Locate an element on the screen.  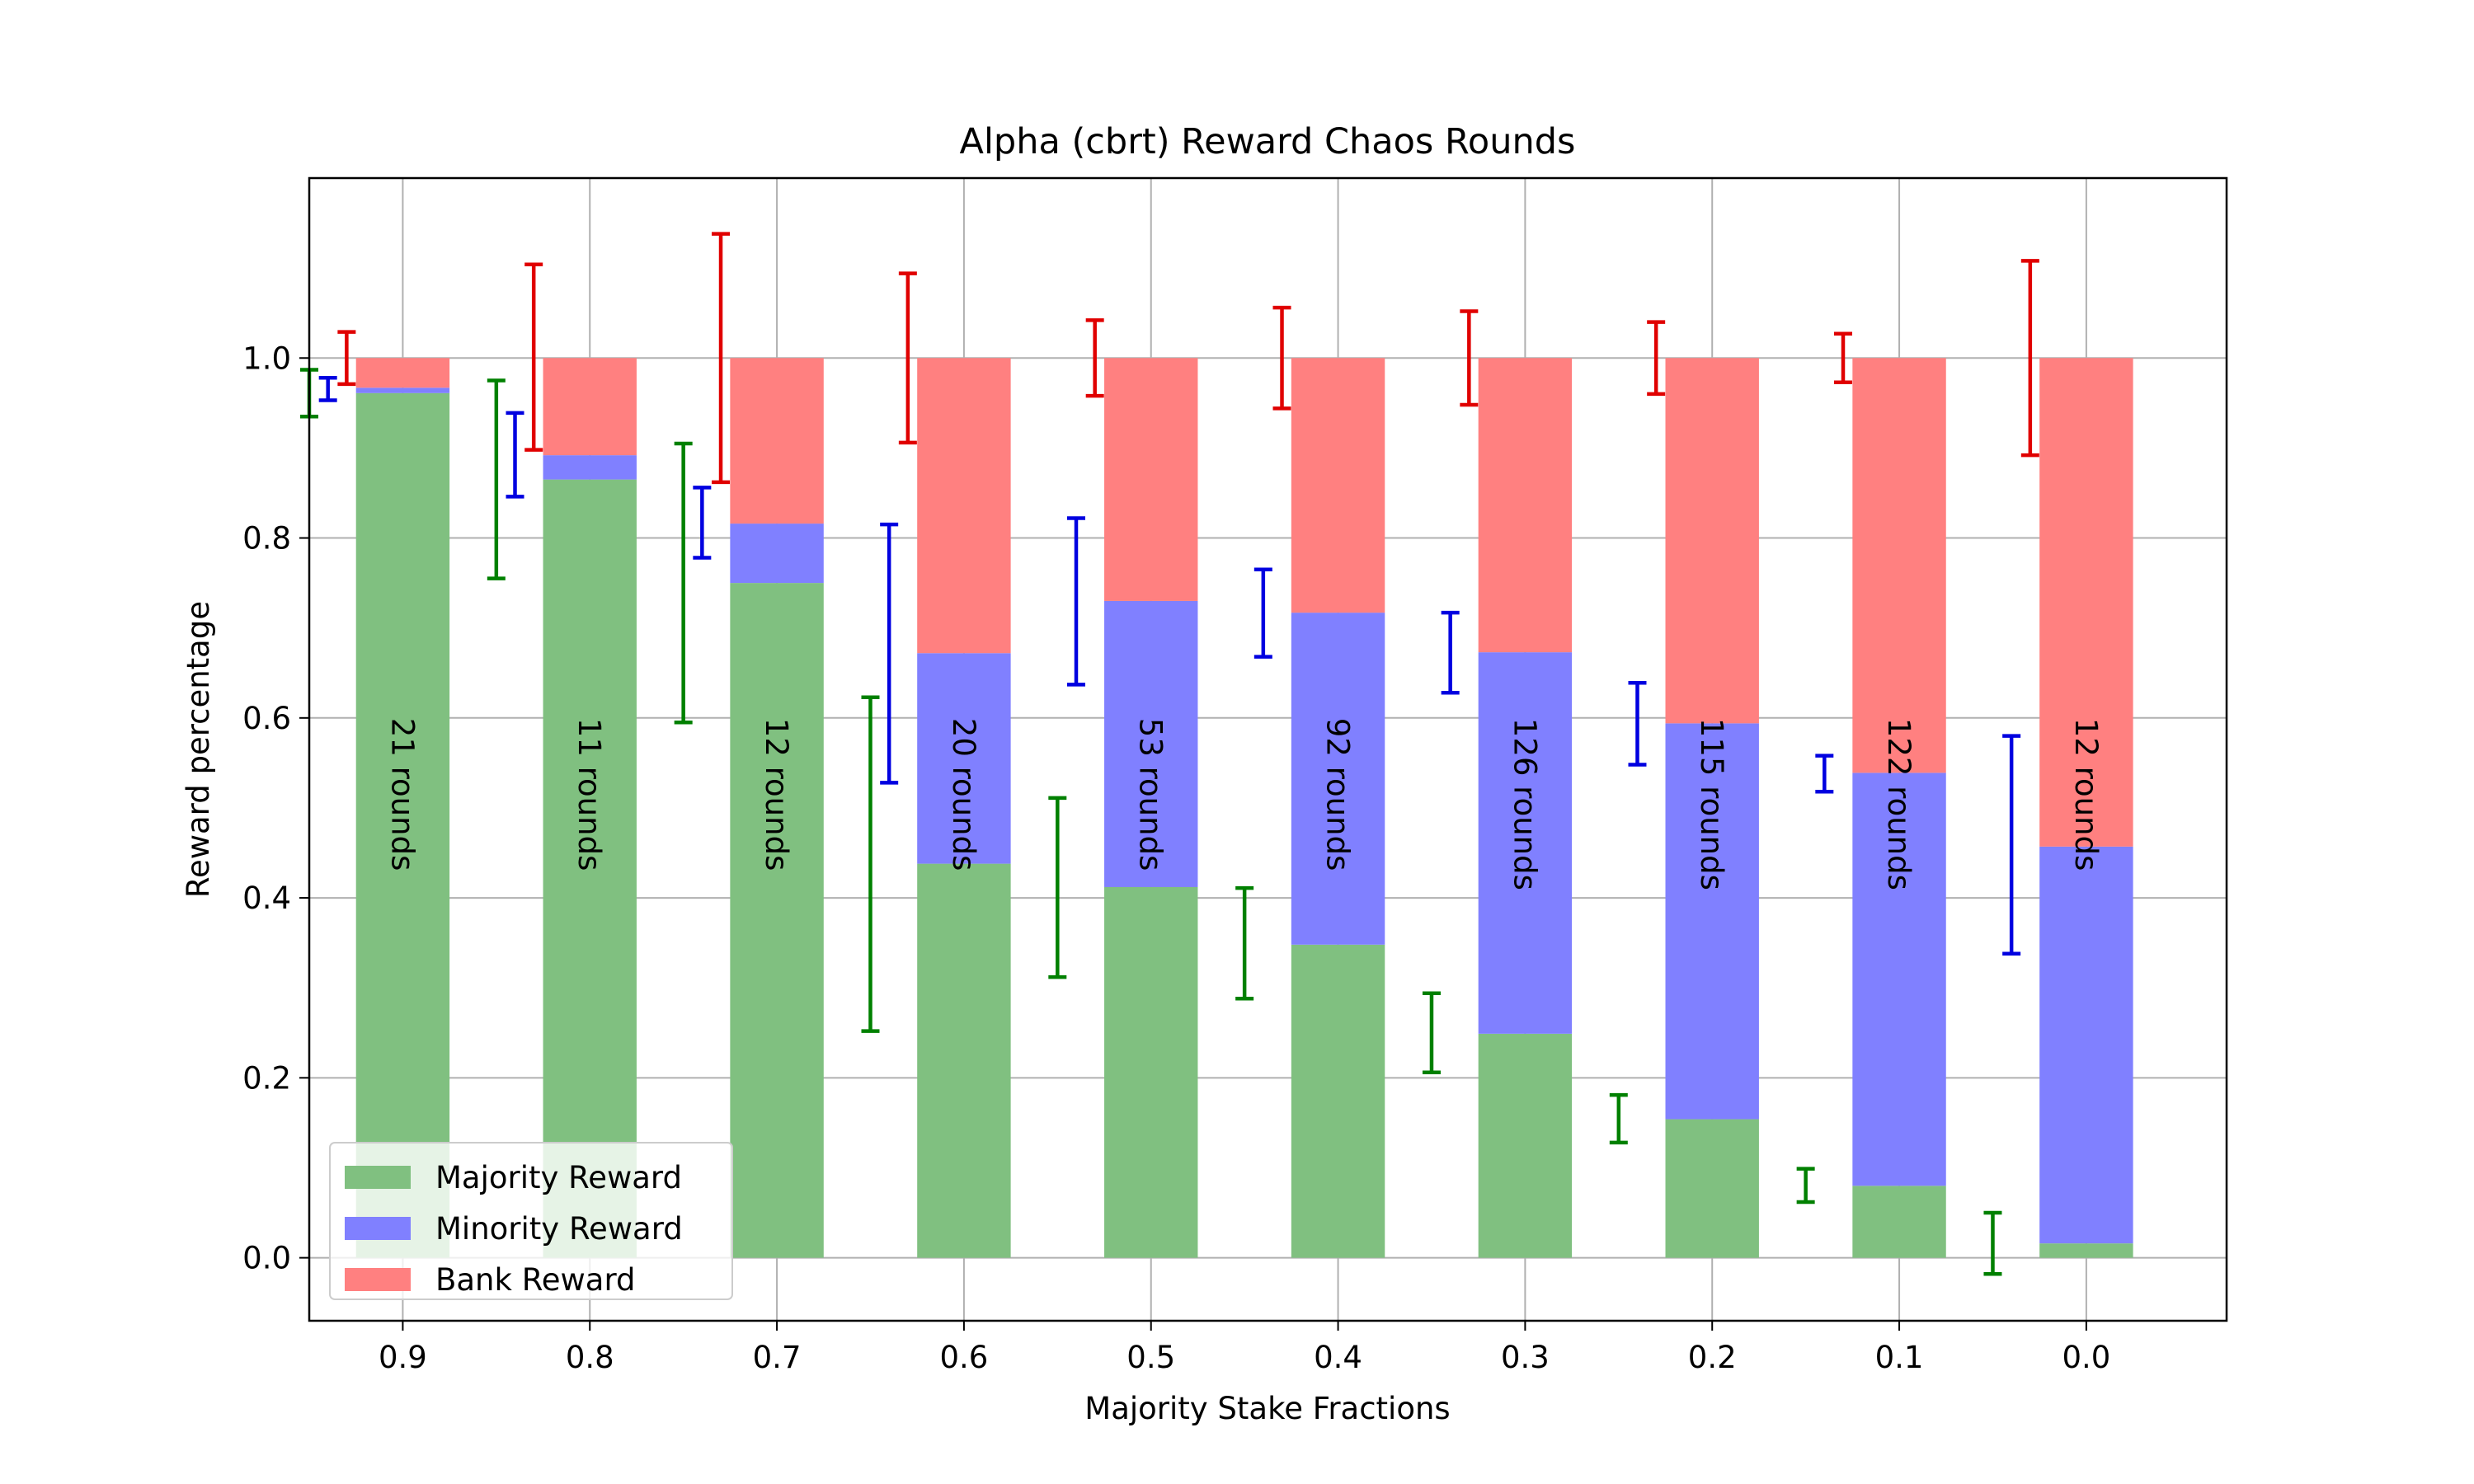
x-tick-label: 0.1 is located at coordinates (1899, 1357).